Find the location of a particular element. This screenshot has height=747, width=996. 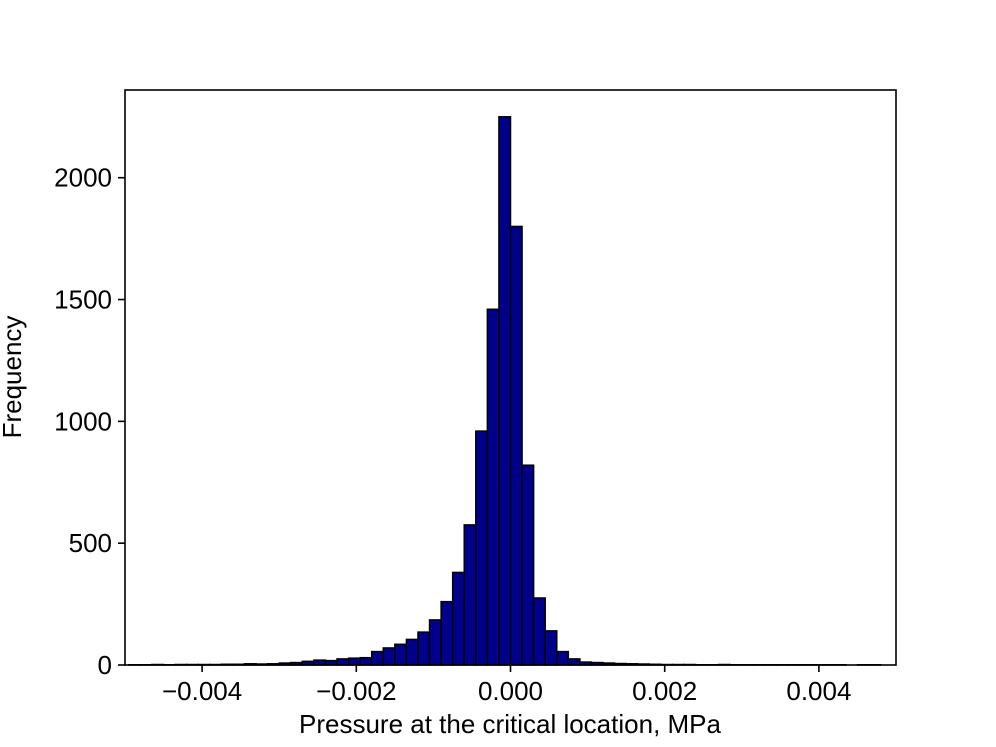

x-tick-label: 0.004 is located at coordinates (818, 691).